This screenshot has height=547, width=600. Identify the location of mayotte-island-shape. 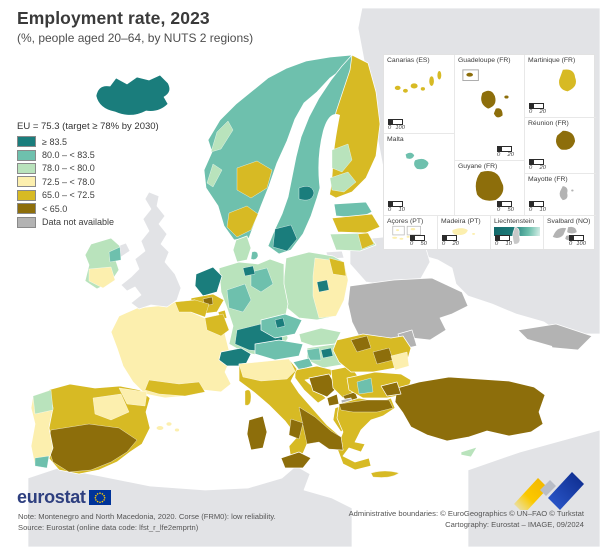
(566, 193).